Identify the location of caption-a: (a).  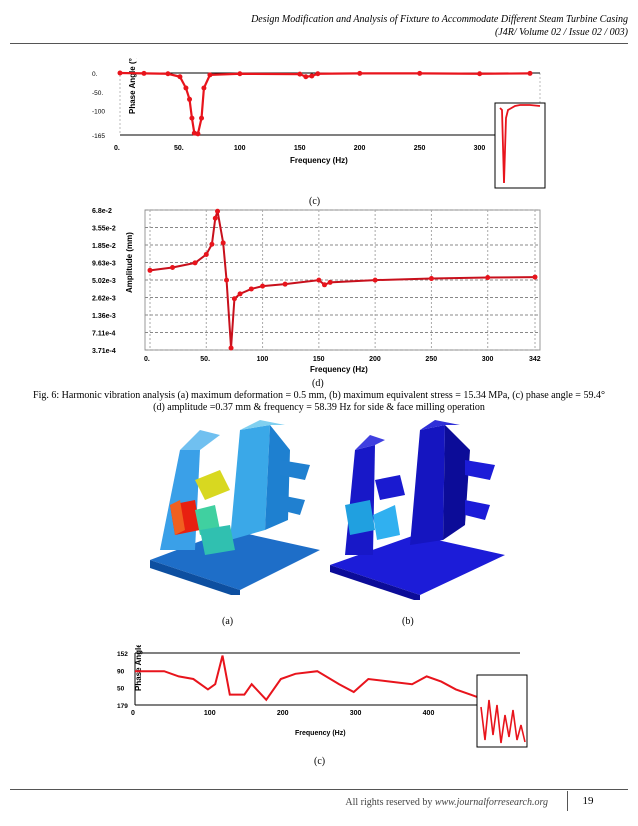
(228, 621).